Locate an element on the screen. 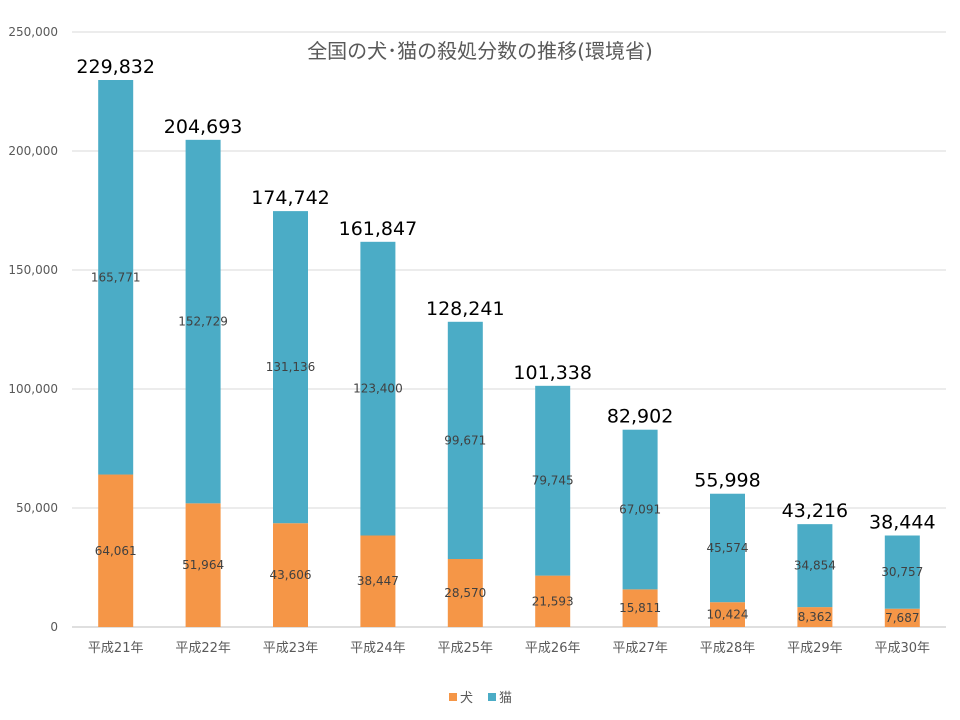 Image resolution: width=960 pixels, height=720 pixels. data-label-cat: 123,400 is located at coordinates (378, 389).